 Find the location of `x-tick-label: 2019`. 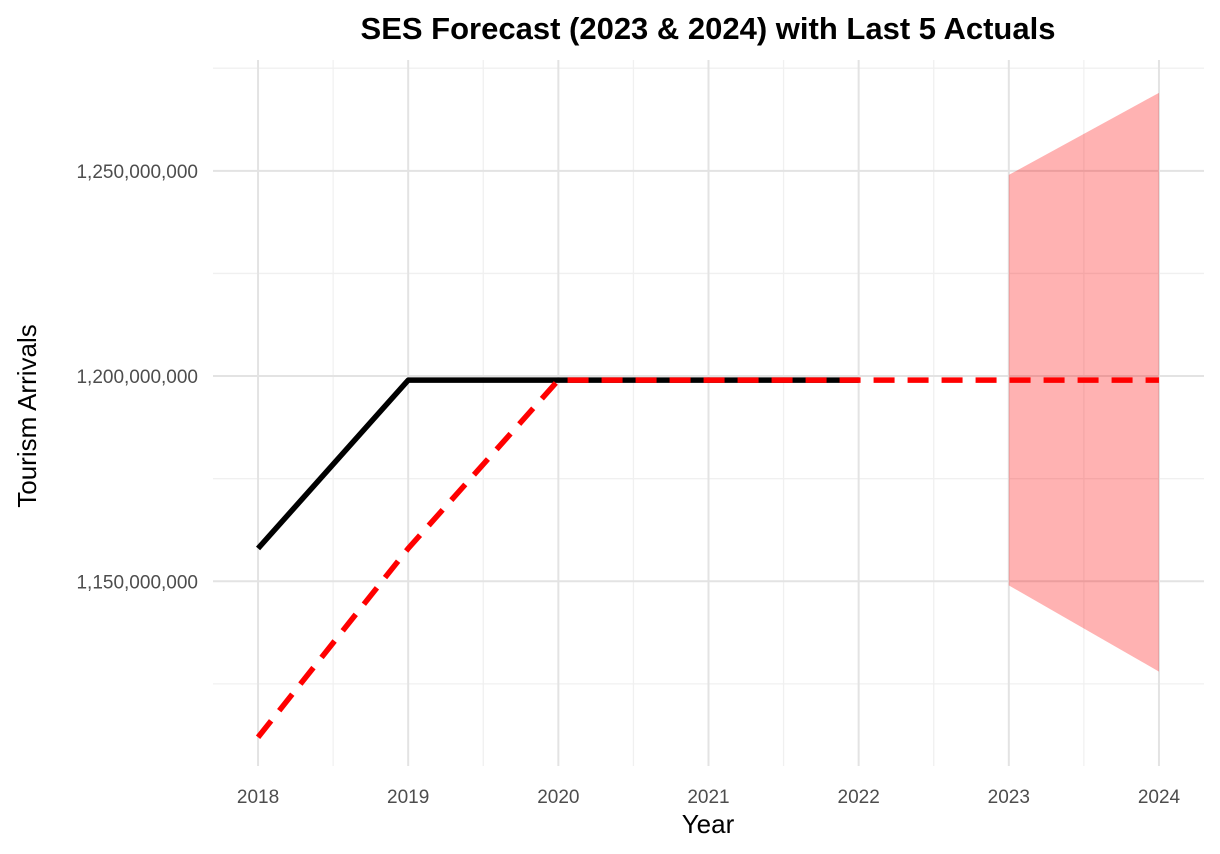

x-tick-label: 2019 is located at coordinates (408, 797).